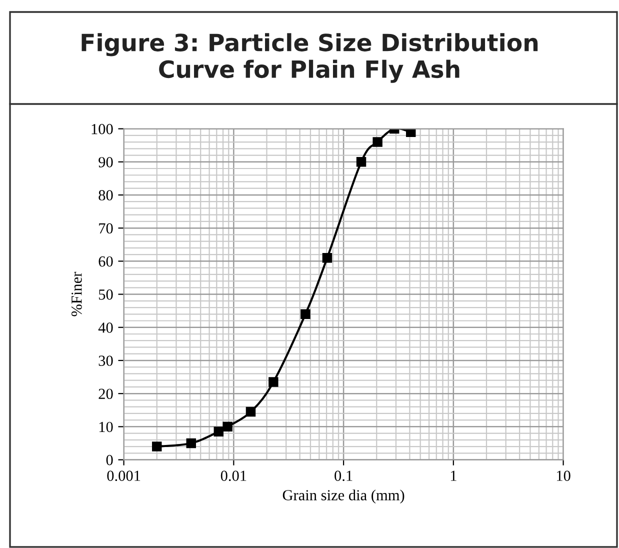 The image size is (619, 548). I want to click on x-tick-label: 0.001, so click(123, 476).